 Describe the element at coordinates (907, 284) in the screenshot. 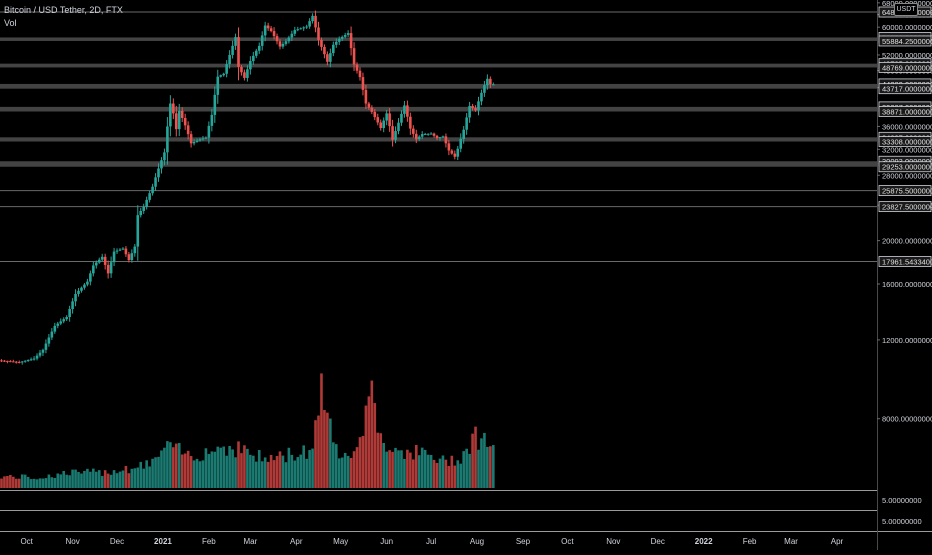

I see `price-tick-label: 16000.00000000` at that location.